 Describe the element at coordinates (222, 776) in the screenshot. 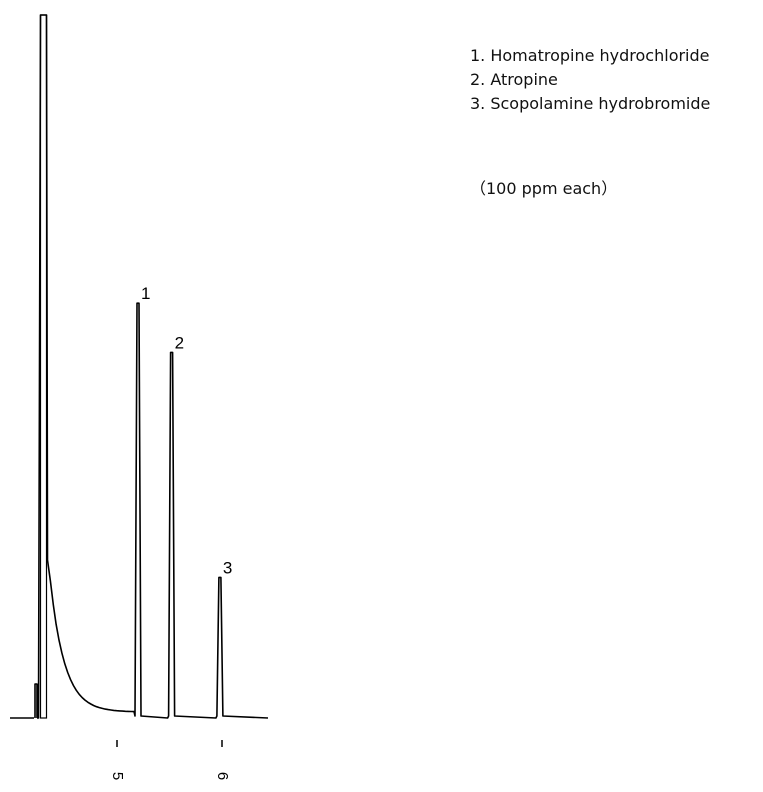

I see `x-tick-label-2: 6` at that location.